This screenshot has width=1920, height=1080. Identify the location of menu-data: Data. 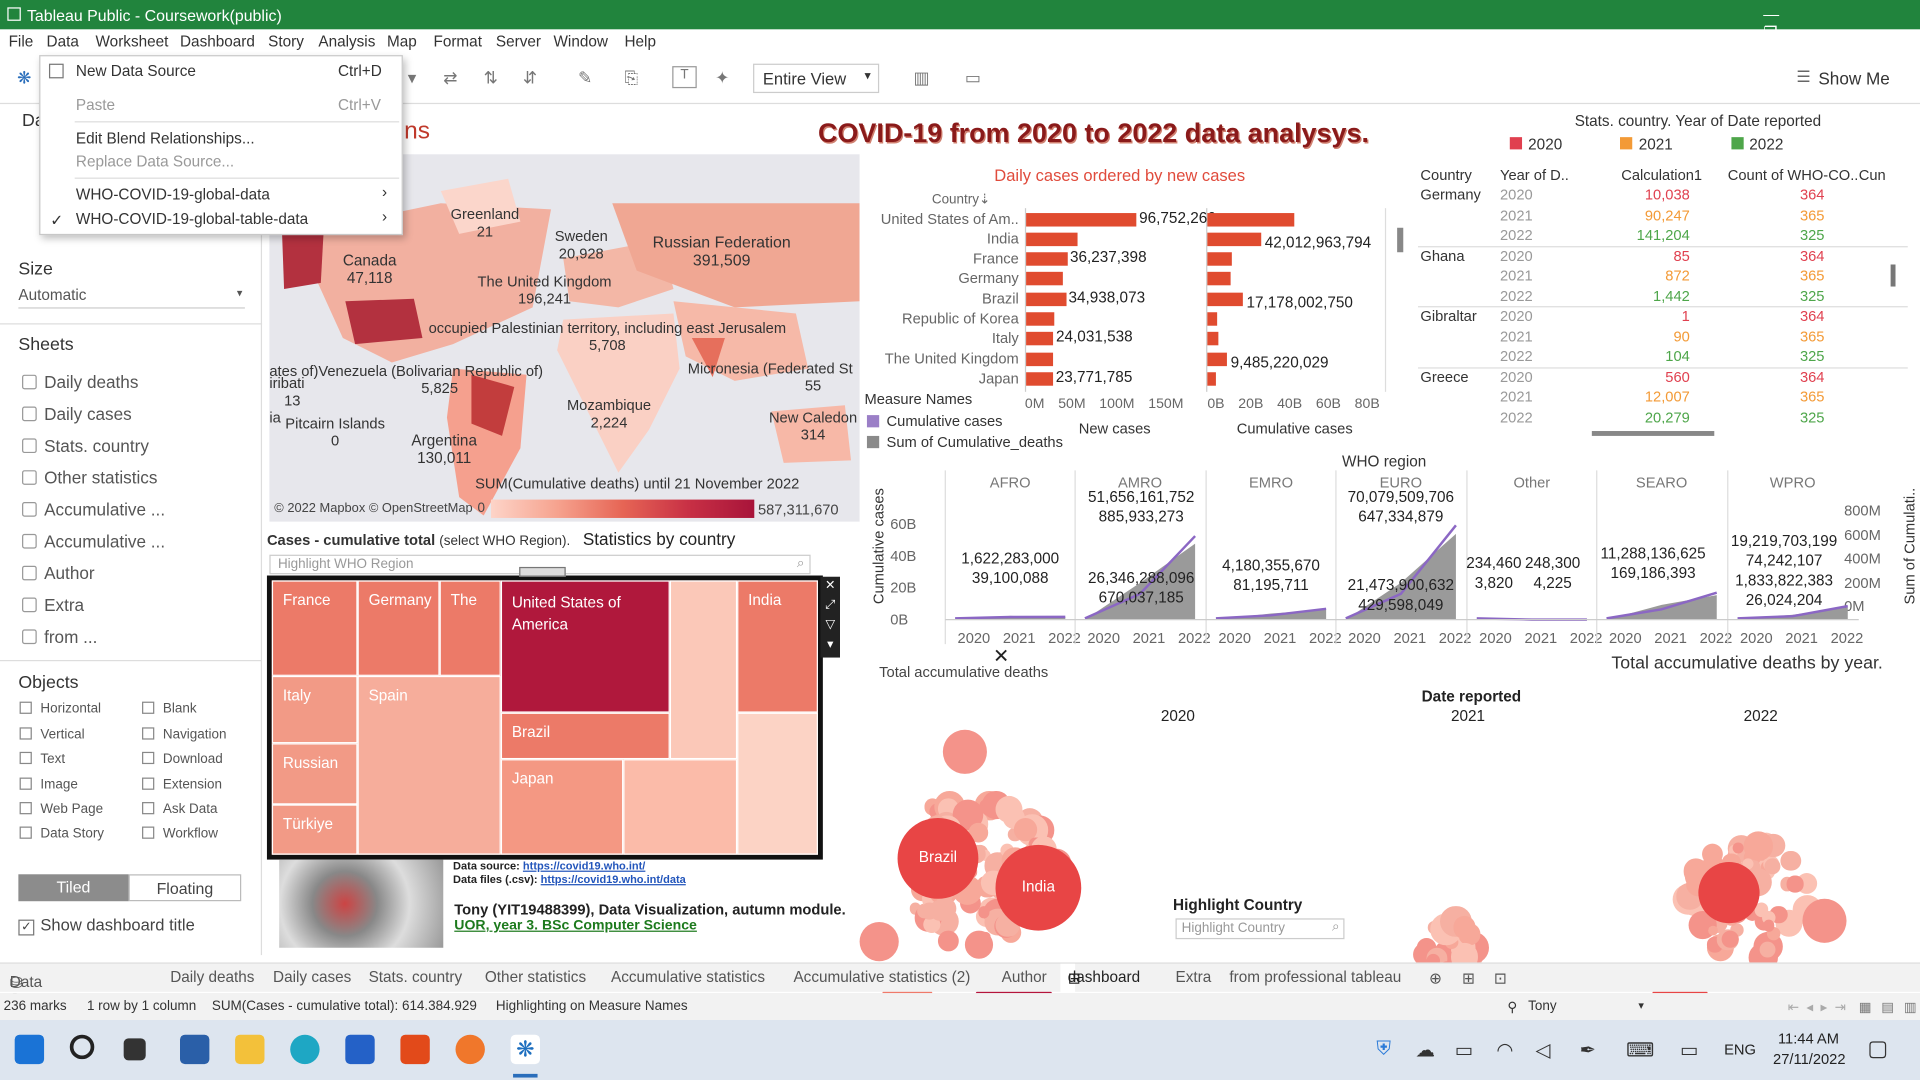
(62, 42).